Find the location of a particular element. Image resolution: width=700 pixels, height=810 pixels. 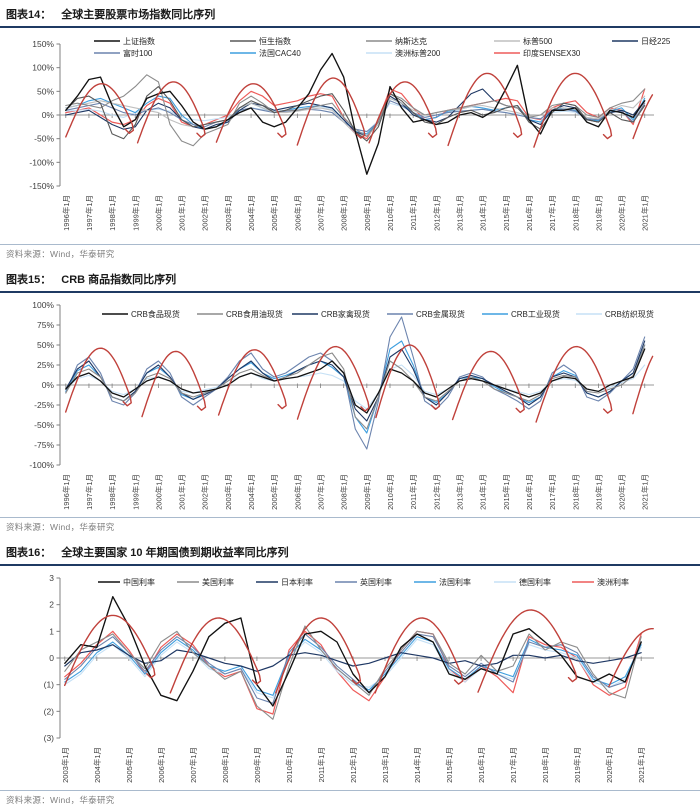

x-tick-label: 2011年1月 is located at coordinates (413, 212).